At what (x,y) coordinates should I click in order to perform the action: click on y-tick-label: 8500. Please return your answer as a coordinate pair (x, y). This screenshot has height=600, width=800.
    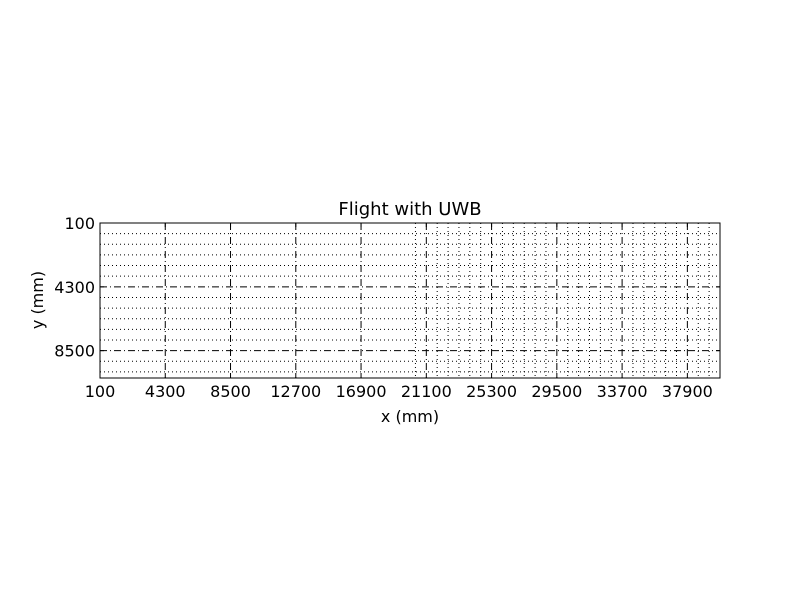
    Looking at the image, I should click on (74, 351).